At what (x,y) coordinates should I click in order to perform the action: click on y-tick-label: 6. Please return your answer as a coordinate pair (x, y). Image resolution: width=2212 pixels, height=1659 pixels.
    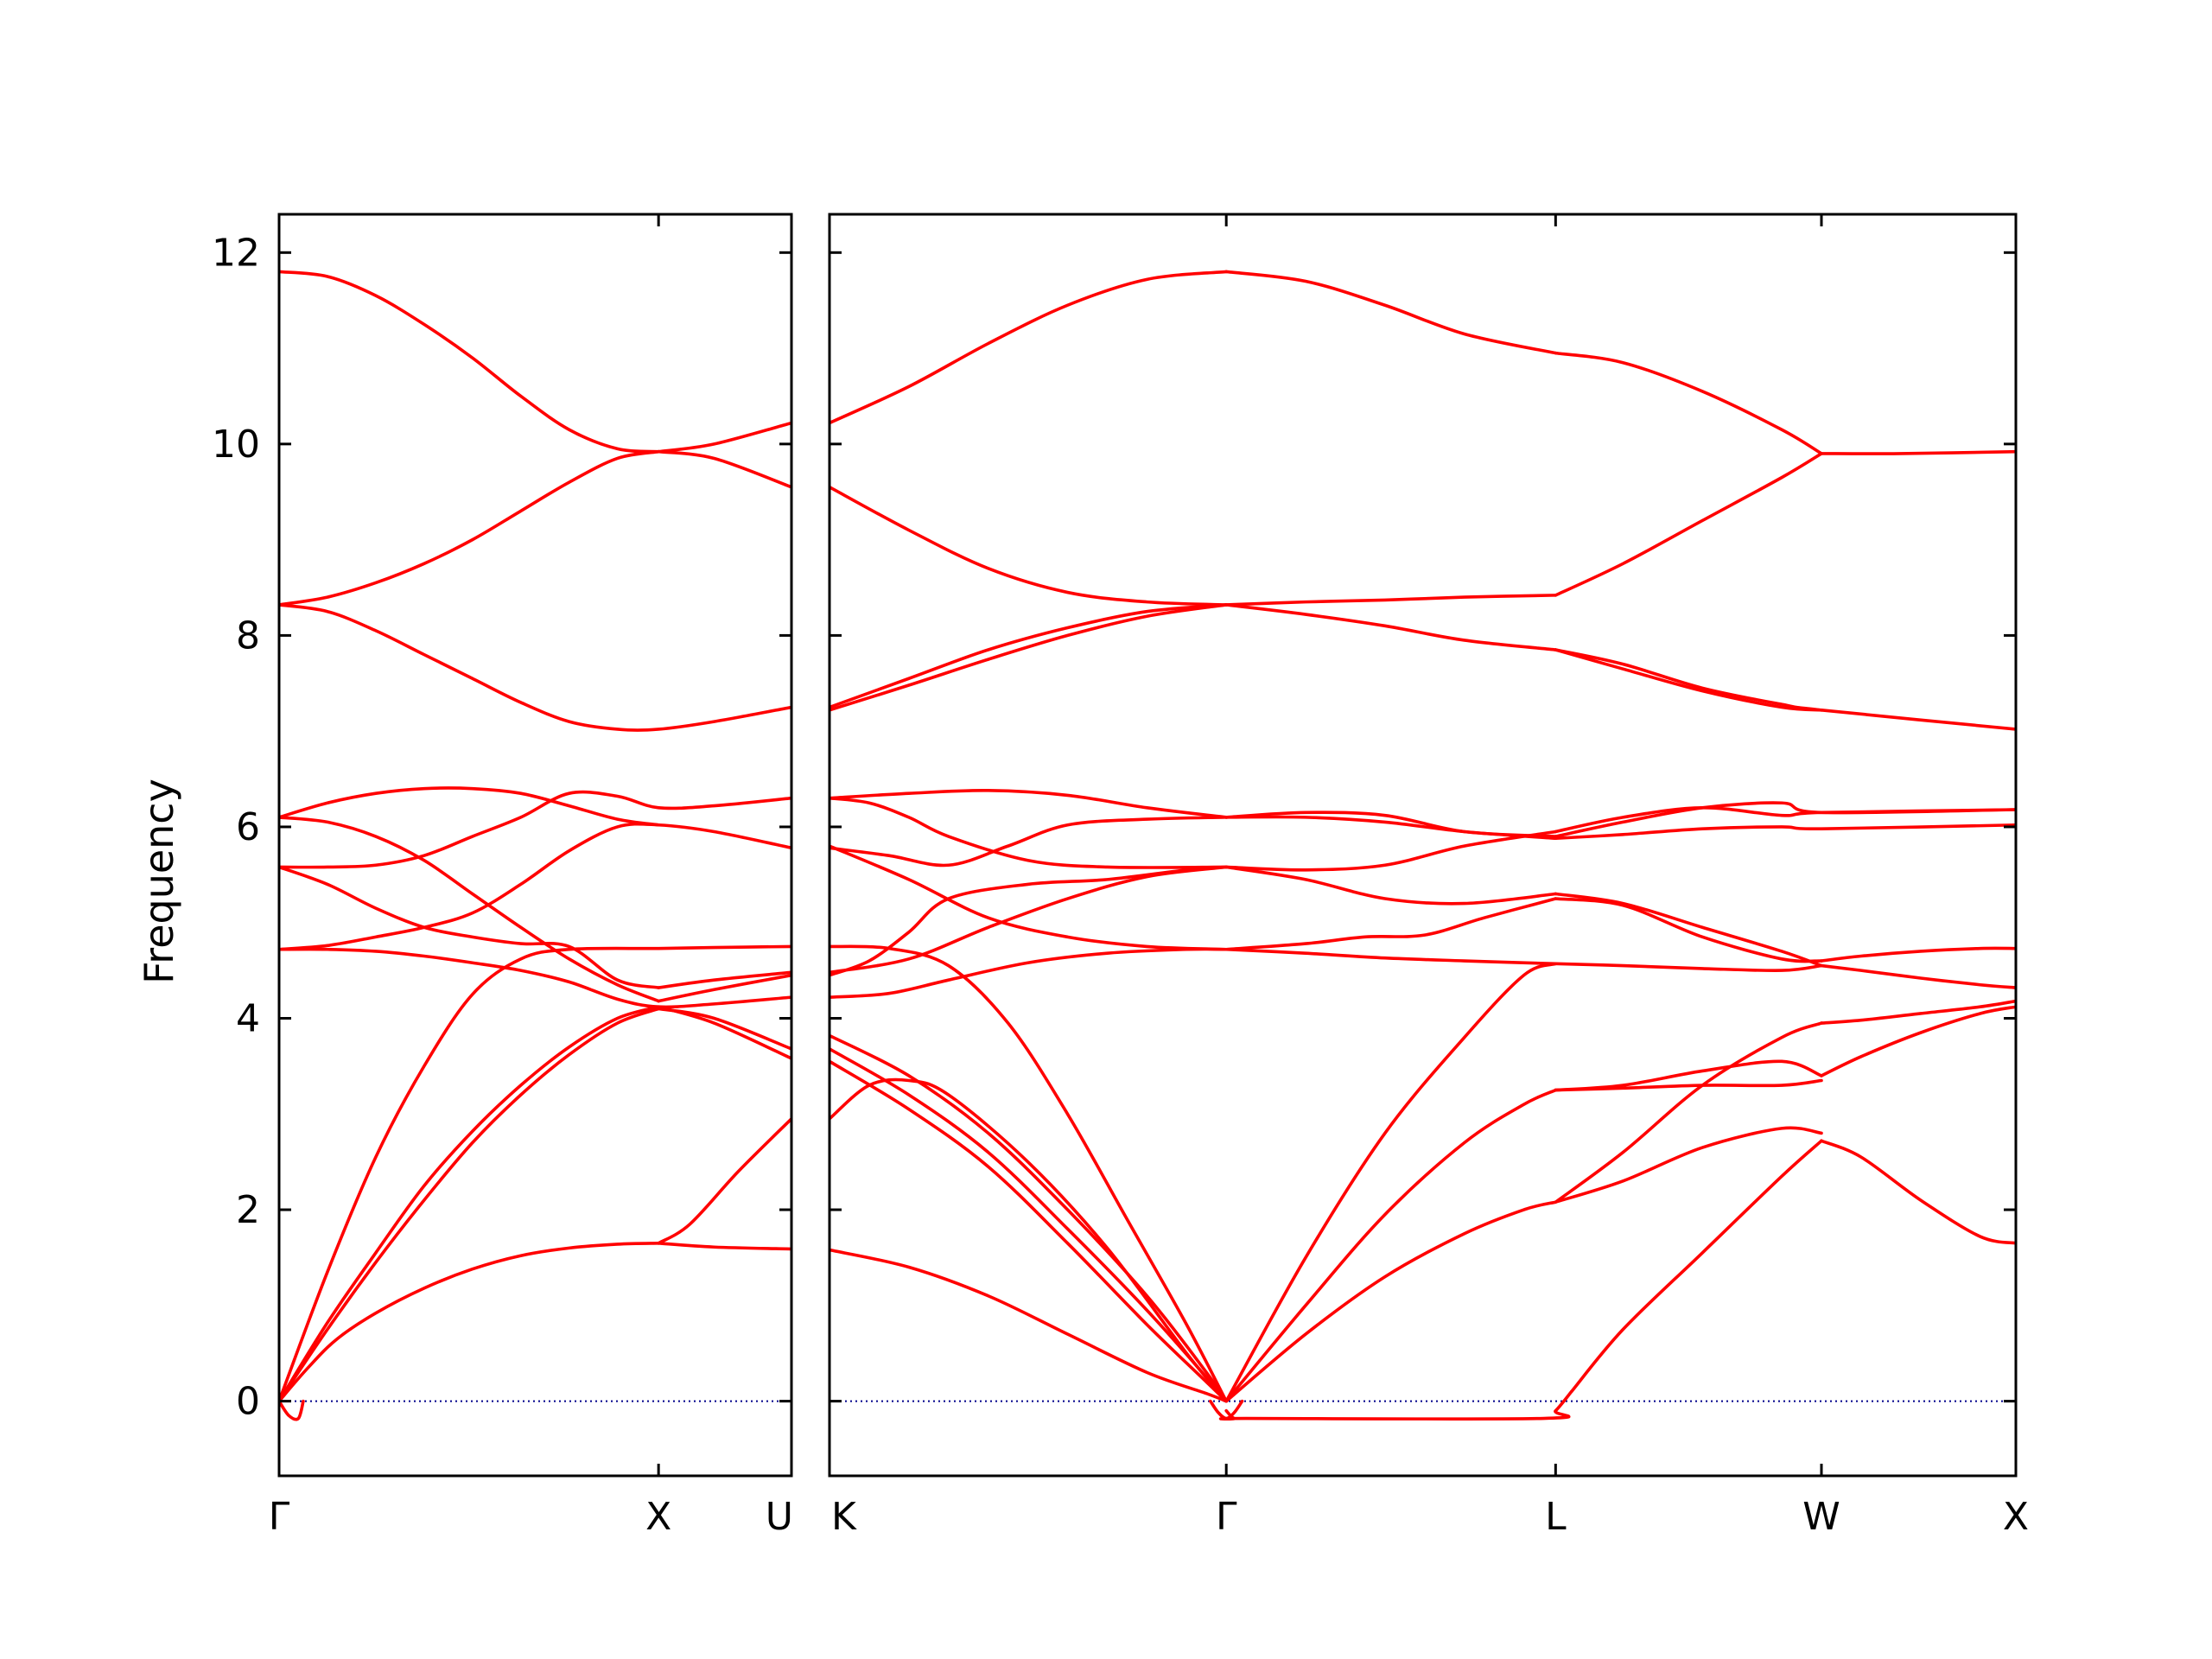
    Looking at the image, I should click on (248, 827).